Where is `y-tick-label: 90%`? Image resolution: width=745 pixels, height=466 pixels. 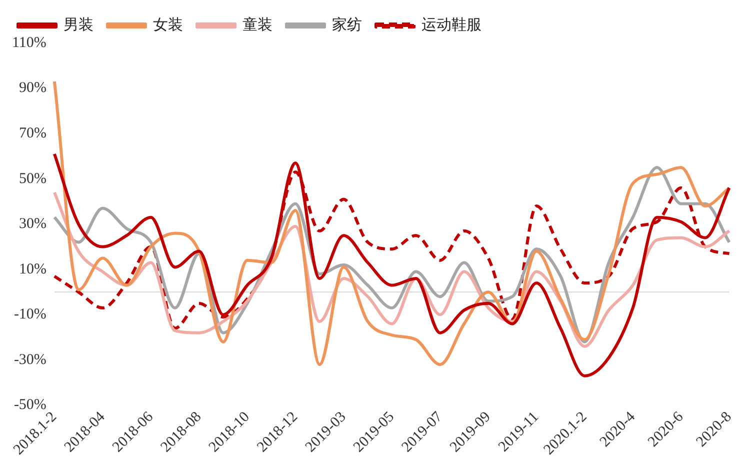 y-tick-label: 90% is located at coordinates (32, 88).